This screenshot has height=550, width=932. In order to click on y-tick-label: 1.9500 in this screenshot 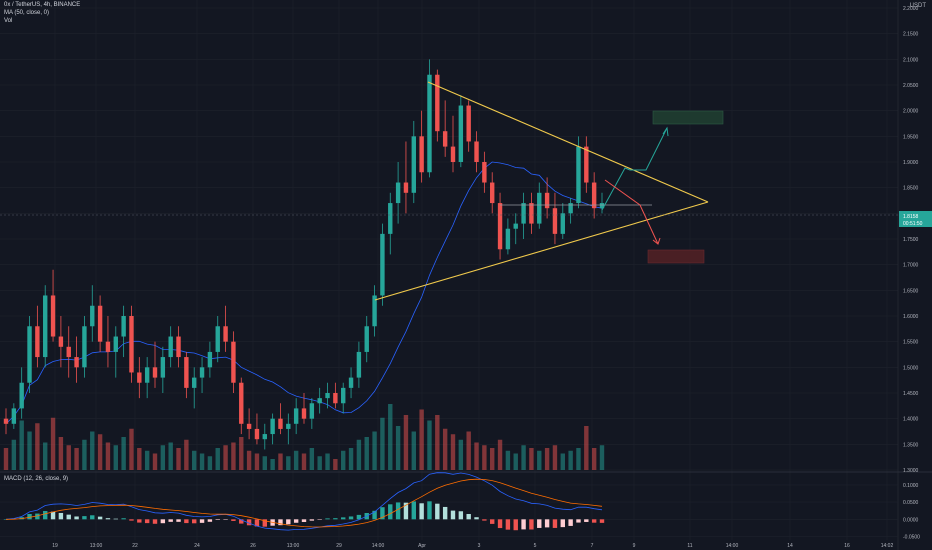, I will do `click(911, 137)`.